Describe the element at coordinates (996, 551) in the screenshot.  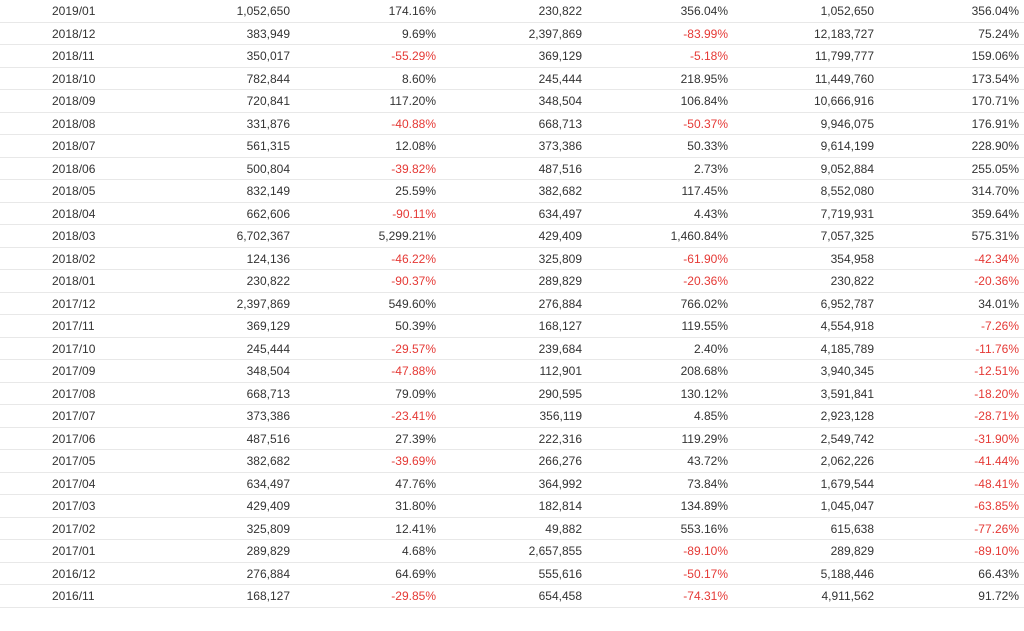
I see `cumulative-change-cell: -89.10%` at that location.